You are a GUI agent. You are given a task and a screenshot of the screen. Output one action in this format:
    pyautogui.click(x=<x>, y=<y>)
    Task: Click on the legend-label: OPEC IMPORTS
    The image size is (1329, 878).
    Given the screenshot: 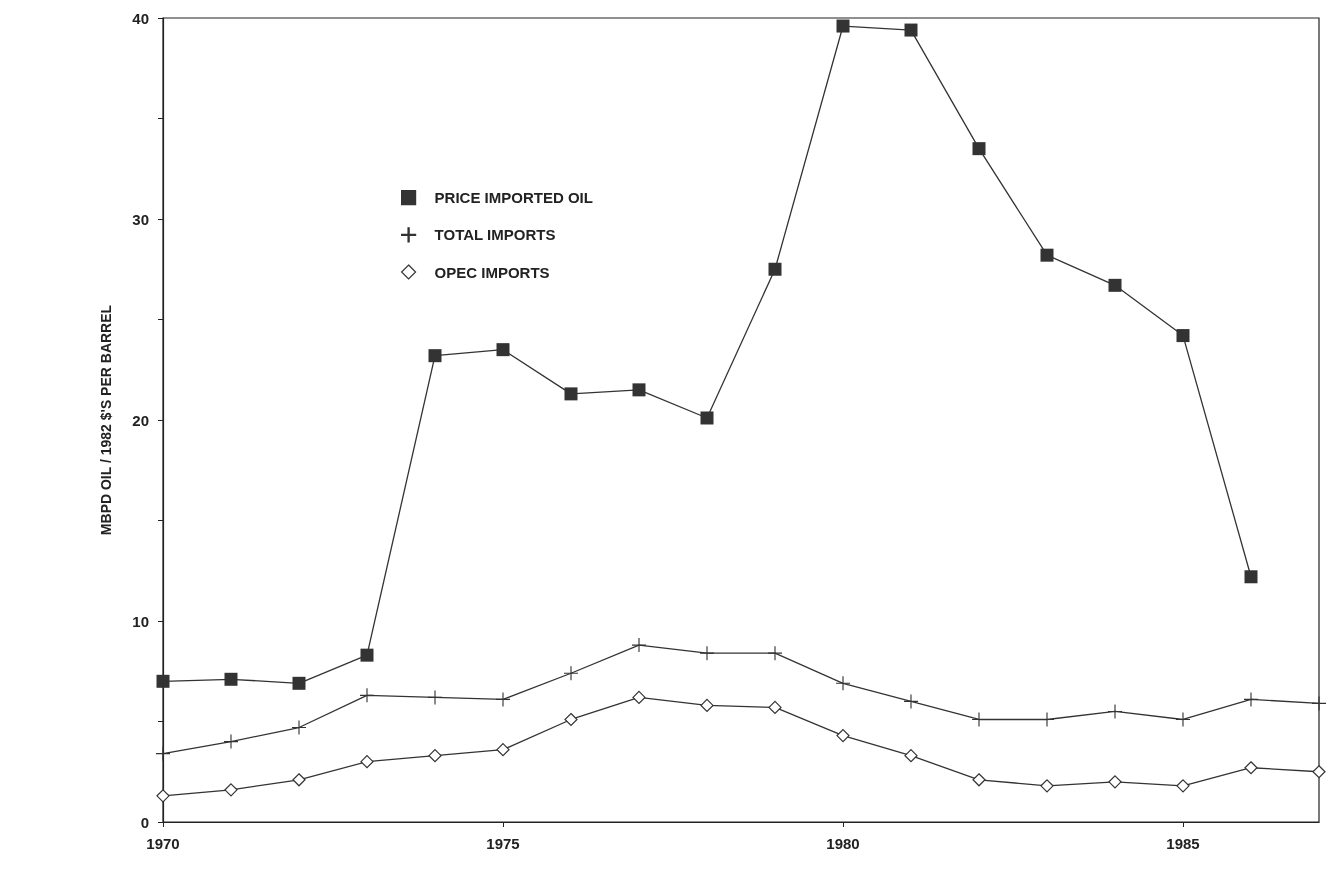 What is the action you would take?
    pyautogui.click(x=492, y=272)
    